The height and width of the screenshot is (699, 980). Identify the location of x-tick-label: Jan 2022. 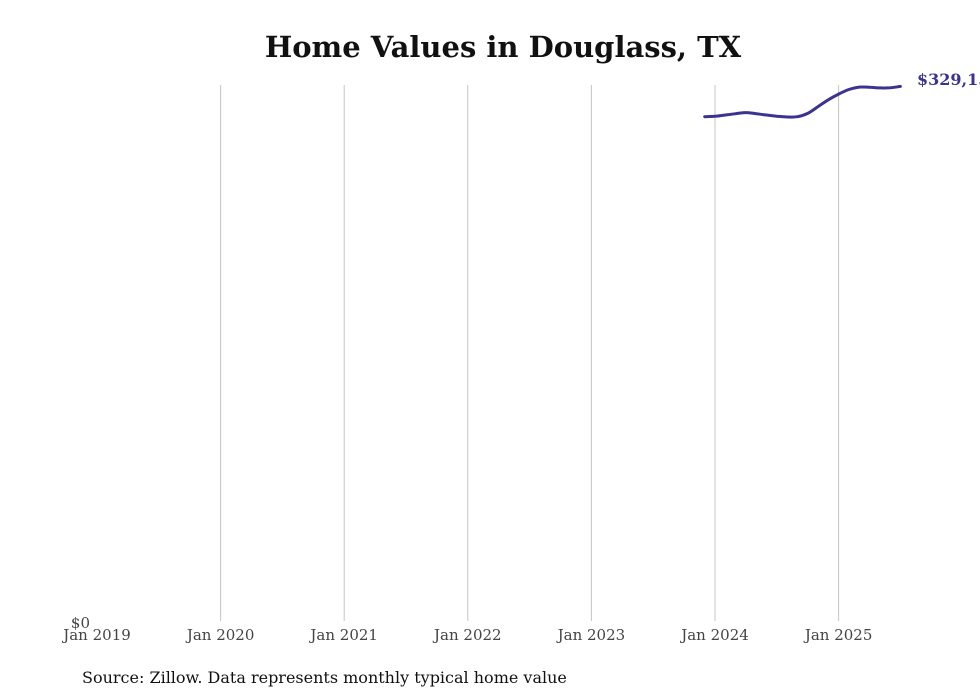
(467, 635).